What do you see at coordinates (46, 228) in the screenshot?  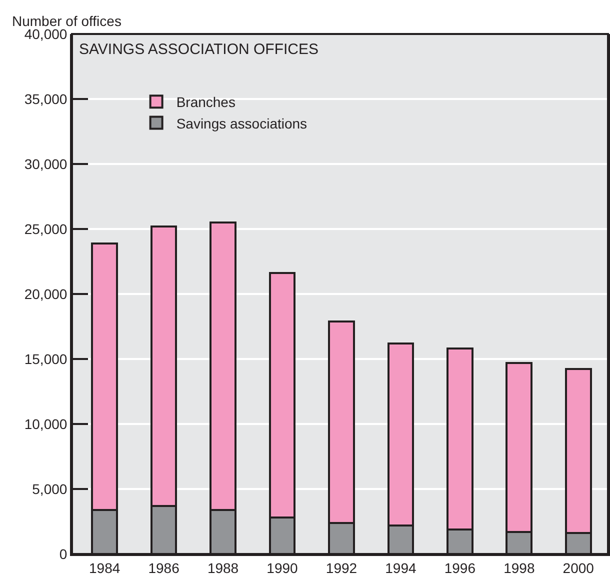 I see `y-tick-label: 25,000` at bounding box center [46, 228].